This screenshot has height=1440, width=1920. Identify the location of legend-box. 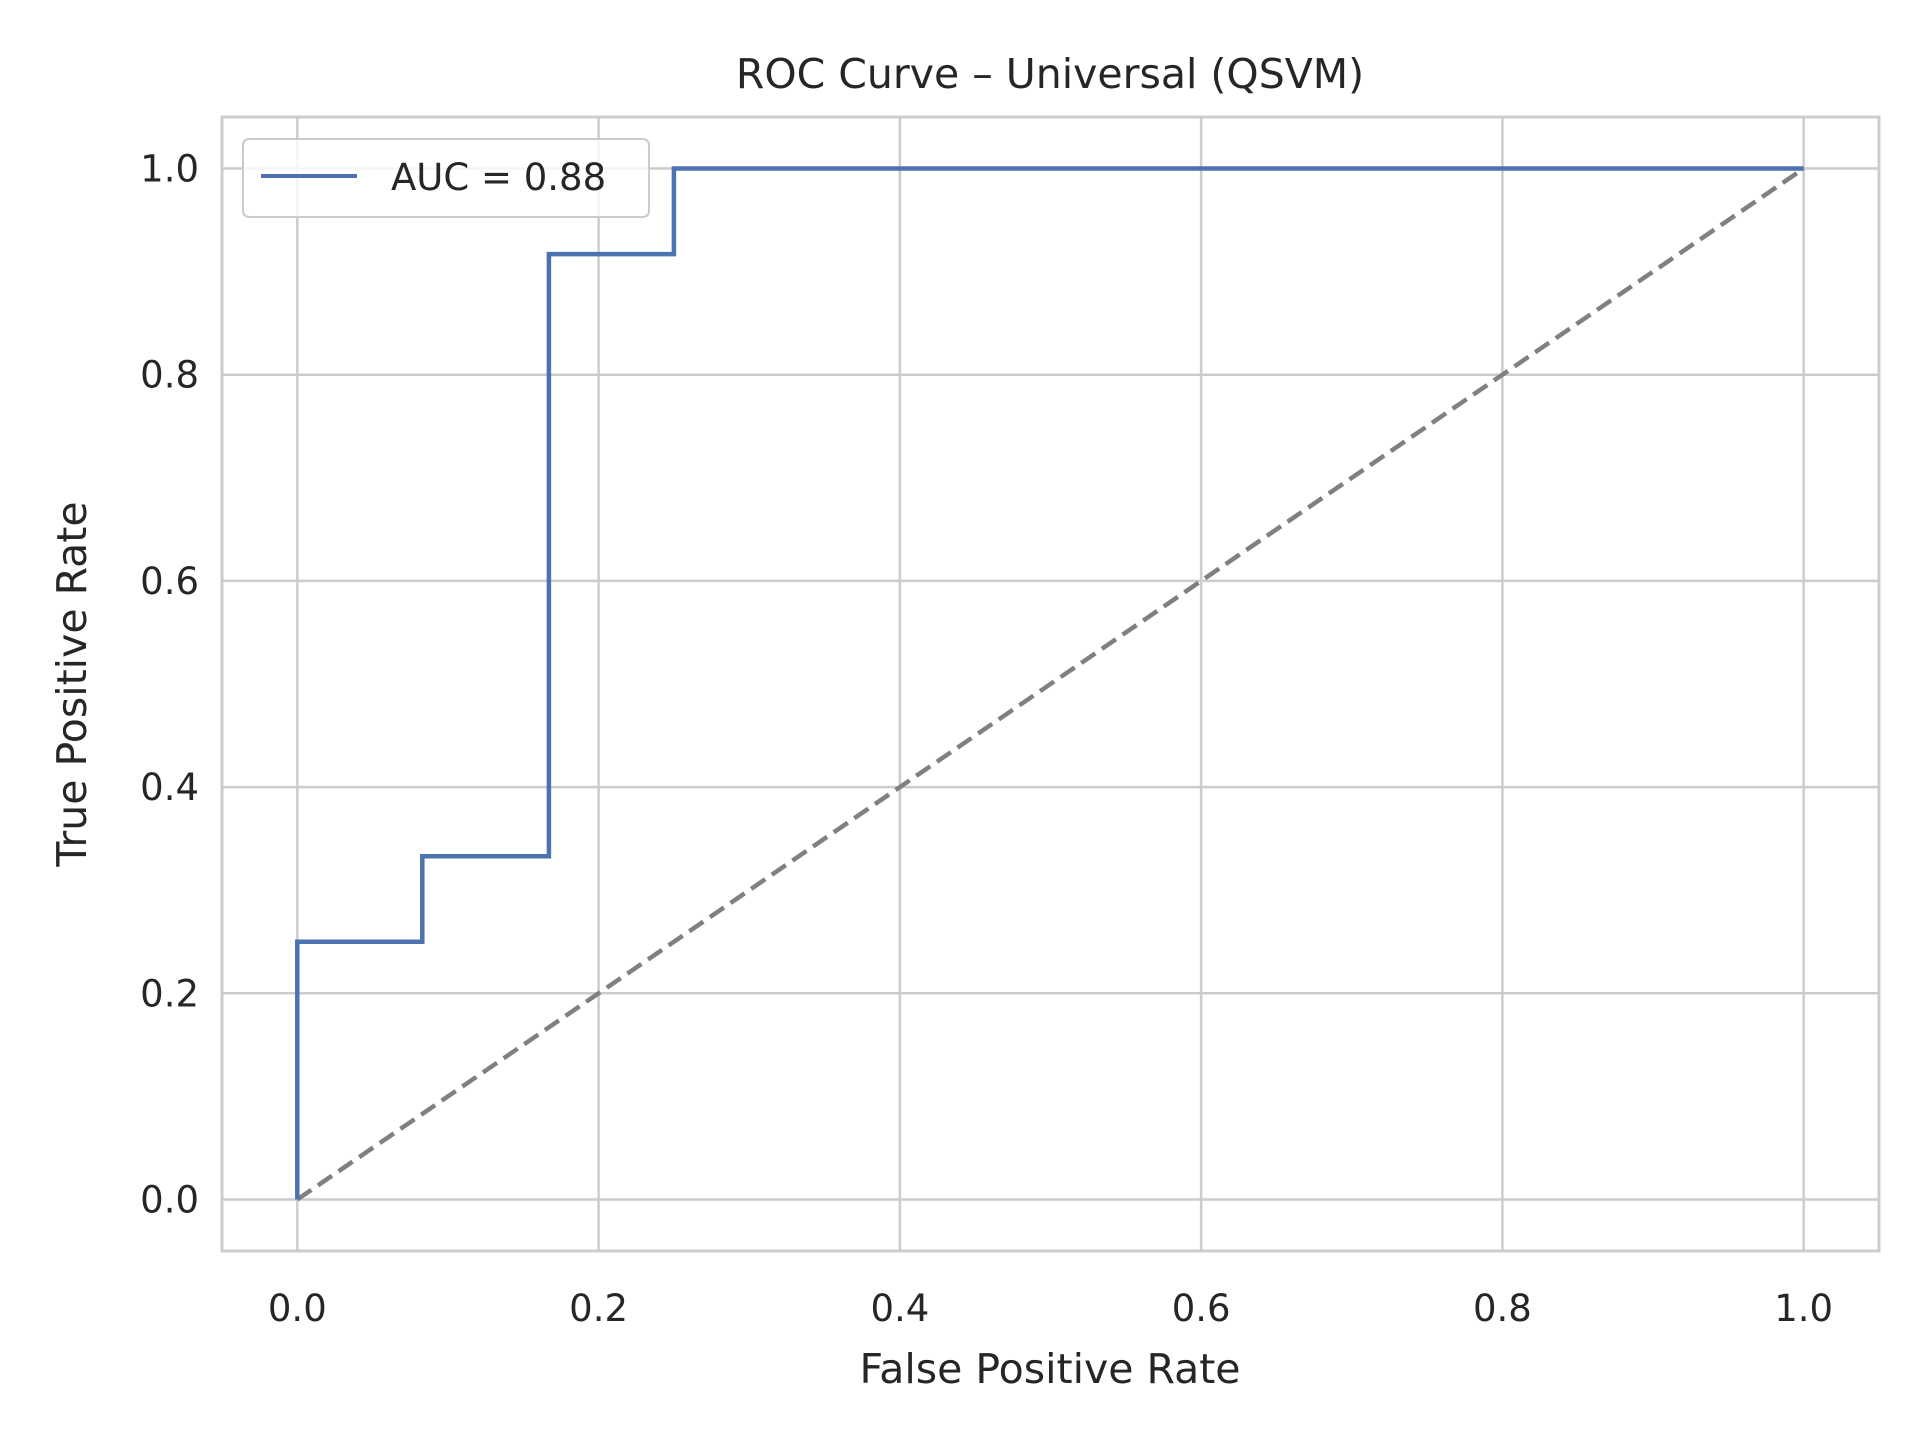
(446, 178).